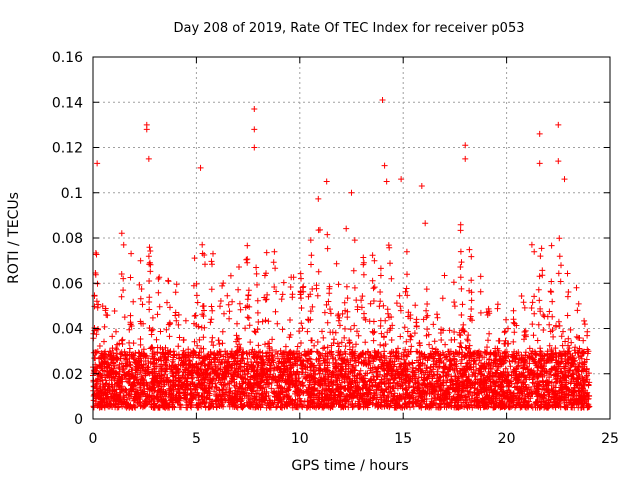  Describe the element at coordinates (67, 284) in the screenshot. I see `y-tick-label: 0.06` at that location.